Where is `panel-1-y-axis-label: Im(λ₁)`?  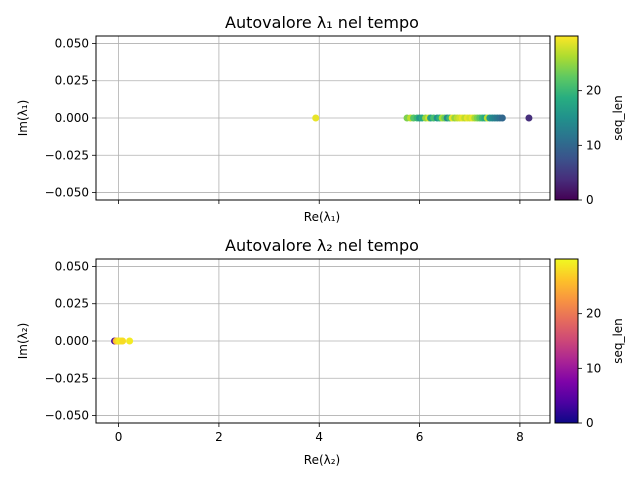 panel-1-y-axis-label: Im(λ₁) is located at coordinates (23, 118).